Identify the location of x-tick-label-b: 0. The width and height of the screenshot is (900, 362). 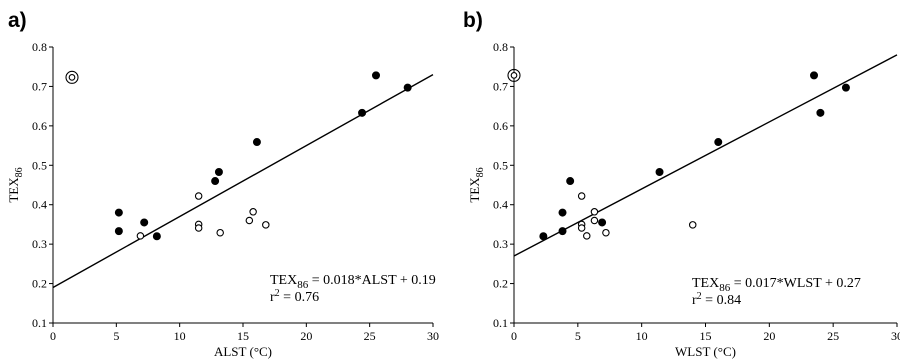
(514, 336).